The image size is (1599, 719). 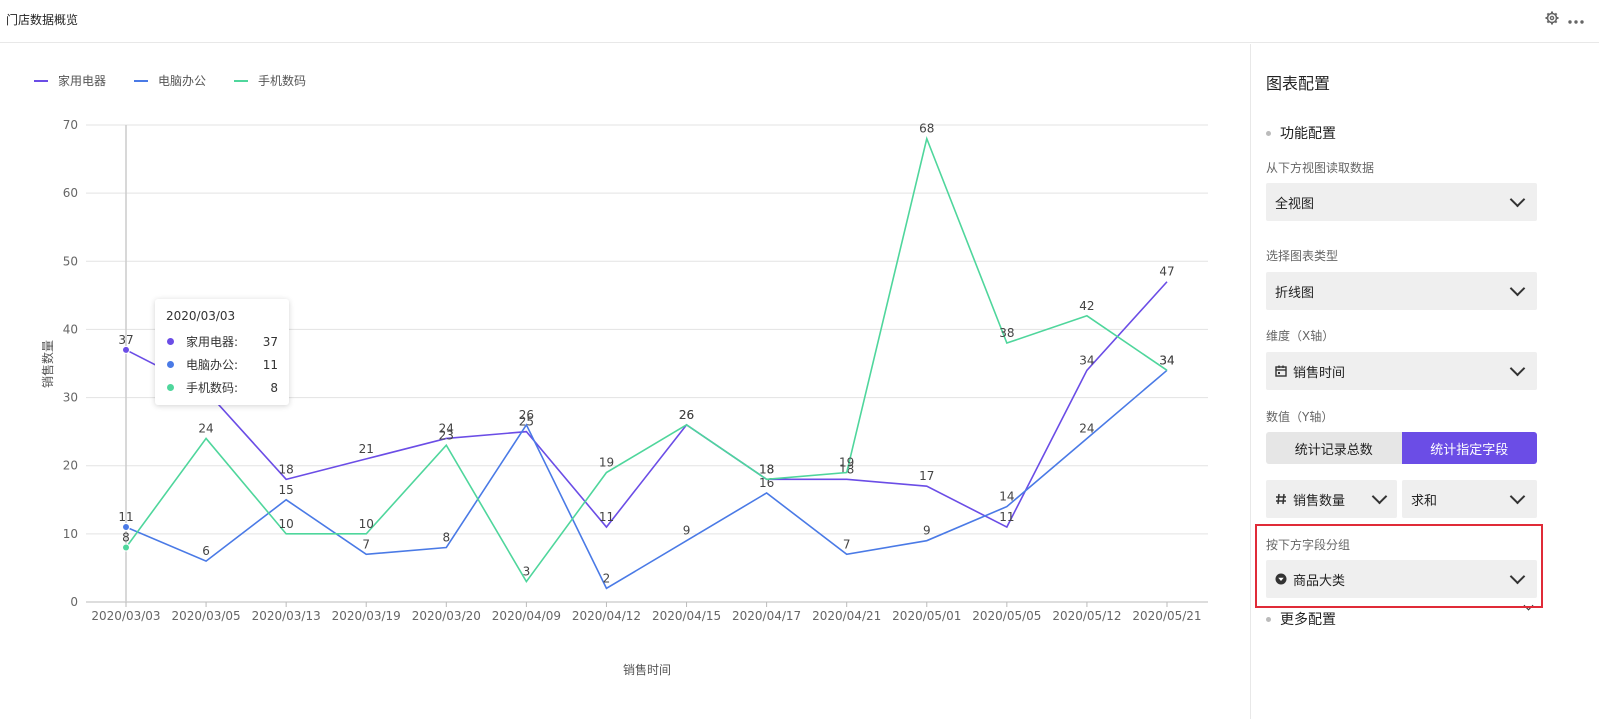 What do you see at coordinates (1308, 545) in the screenshot?
I see `group-by-label: 按下方字段分组` at bounding box center [1308, 545].